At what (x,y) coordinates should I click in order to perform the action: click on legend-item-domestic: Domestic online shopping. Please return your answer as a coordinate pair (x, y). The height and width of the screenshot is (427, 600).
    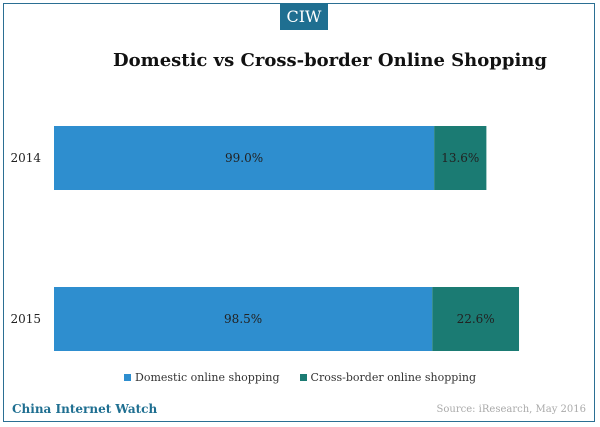
    Looking at the image, I should click on (202, 377).